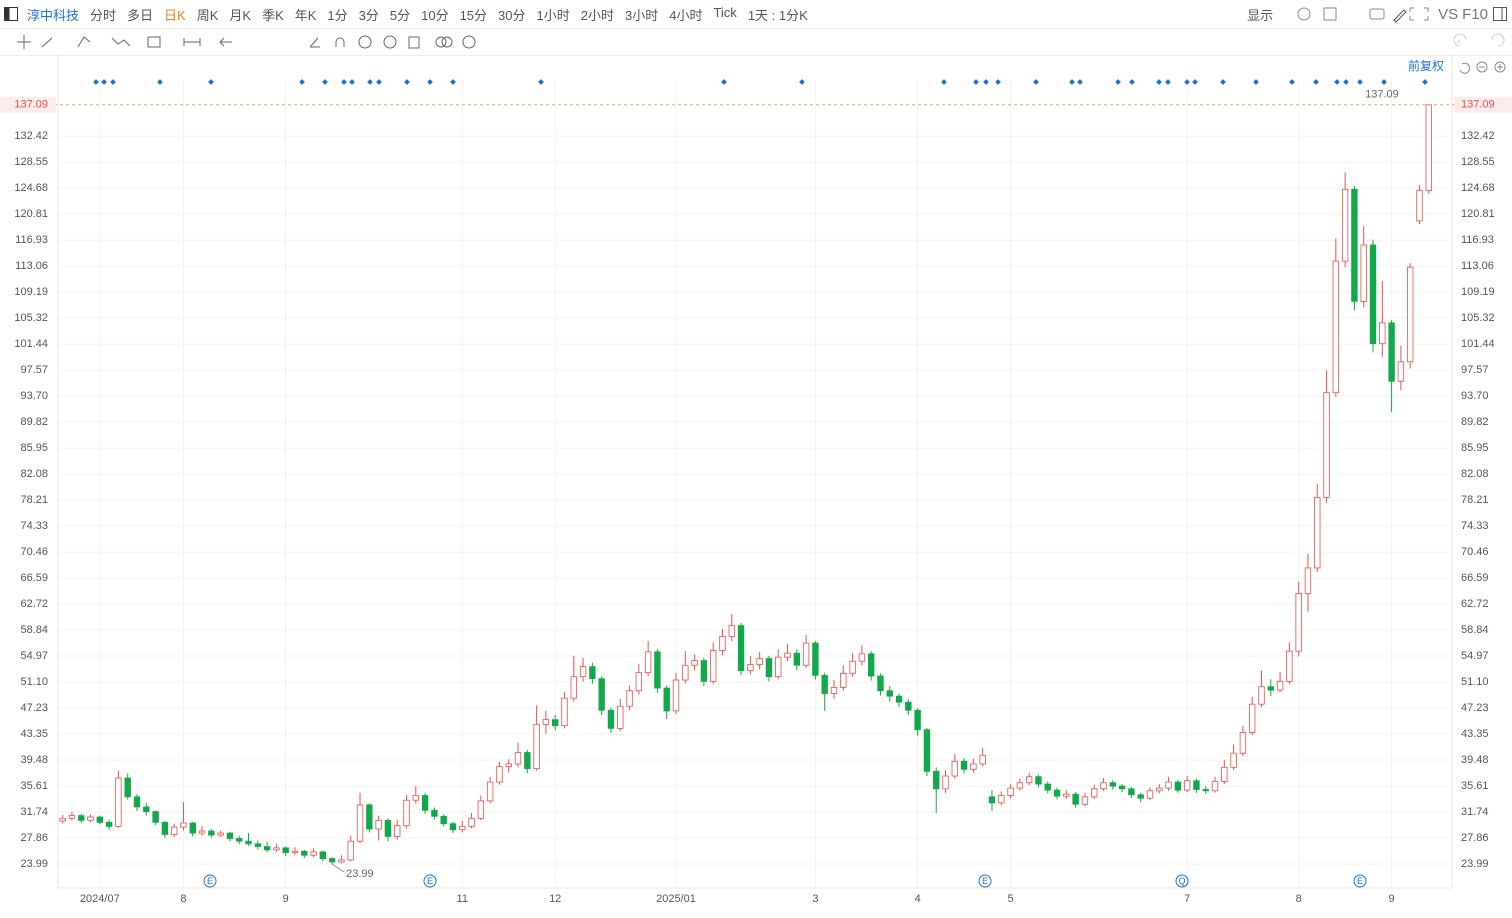 The width and height of the screenshot is (1512, 918). Describe the element at coordinates (31, 292) in the screenshot. I see `y-tick-label: 109.19` at that location.